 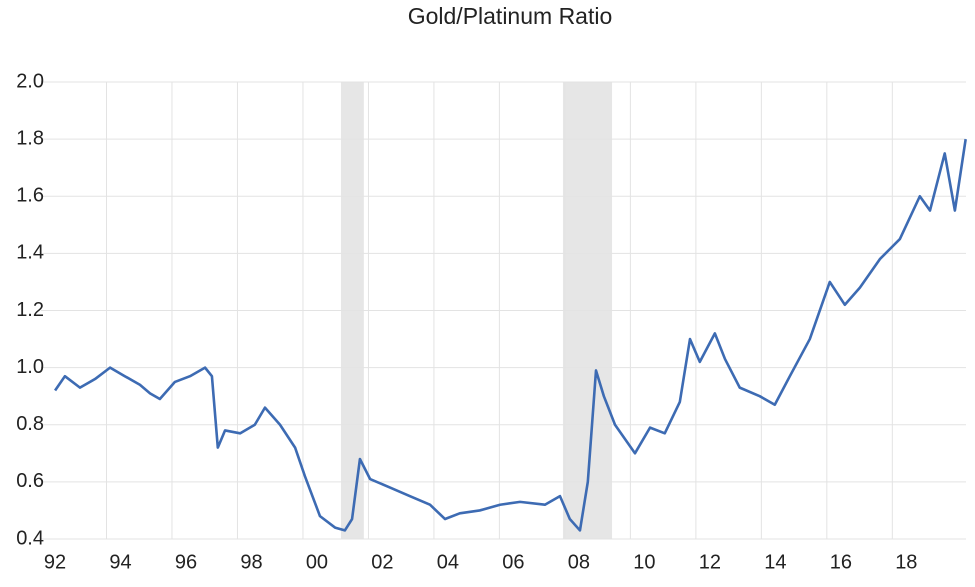 I want to click on x-tick-label: 96, so click(x=186, y=562).